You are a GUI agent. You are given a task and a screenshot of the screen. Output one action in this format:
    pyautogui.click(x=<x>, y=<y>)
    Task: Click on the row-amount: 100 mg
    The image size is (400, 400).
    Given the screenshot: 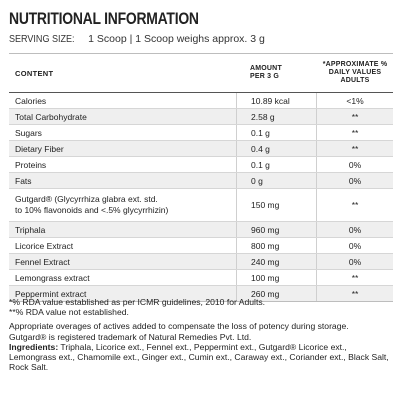 What is the action you would take?
    pyautogui.click(x=276, y=277)
    